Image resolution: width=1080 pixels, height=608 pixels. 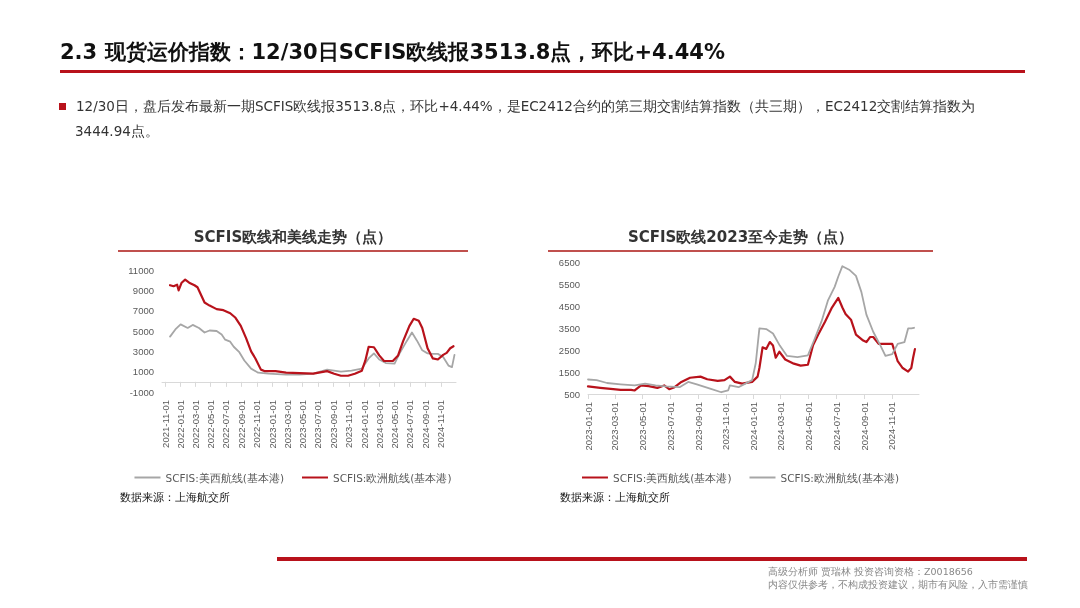 What do you see at coordinates (141, 270) in the screenshot?
I see `y-tick-label: 11000` at bounding box center [141, 270].